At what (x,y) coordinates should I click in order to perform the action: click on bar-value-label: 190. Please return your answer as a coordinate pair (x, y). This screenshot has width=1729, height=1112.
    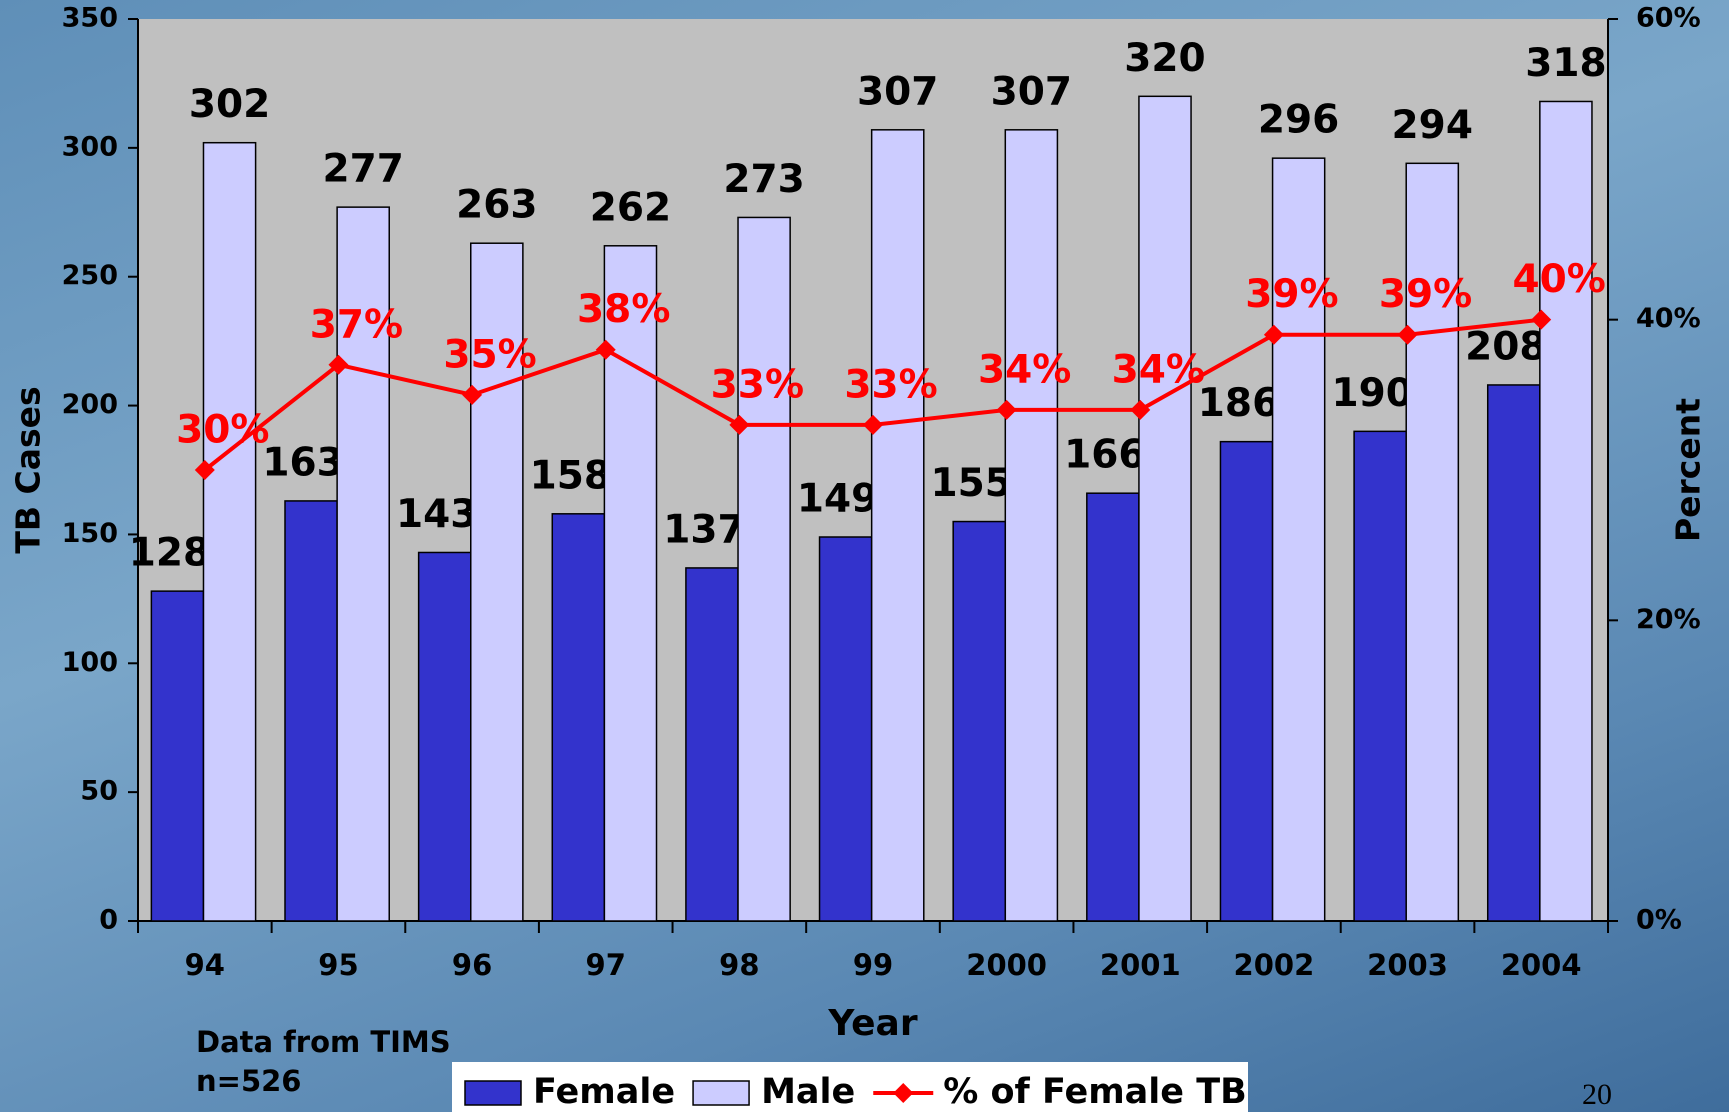
    Looking at the image, I should click on (1371, 393).